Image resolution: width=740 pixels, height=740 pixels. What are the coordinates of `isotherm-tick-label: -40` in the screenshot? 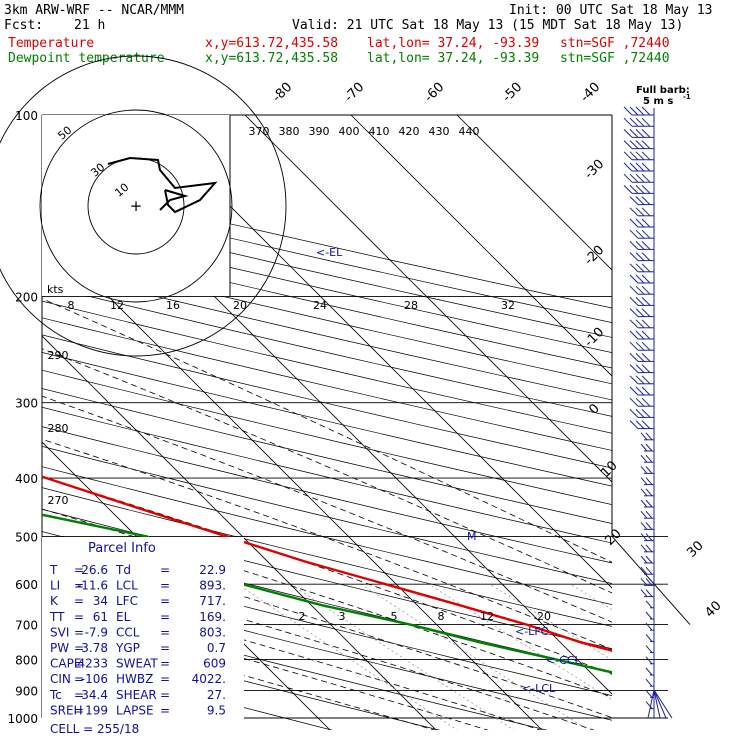 It's located at (591, 93).